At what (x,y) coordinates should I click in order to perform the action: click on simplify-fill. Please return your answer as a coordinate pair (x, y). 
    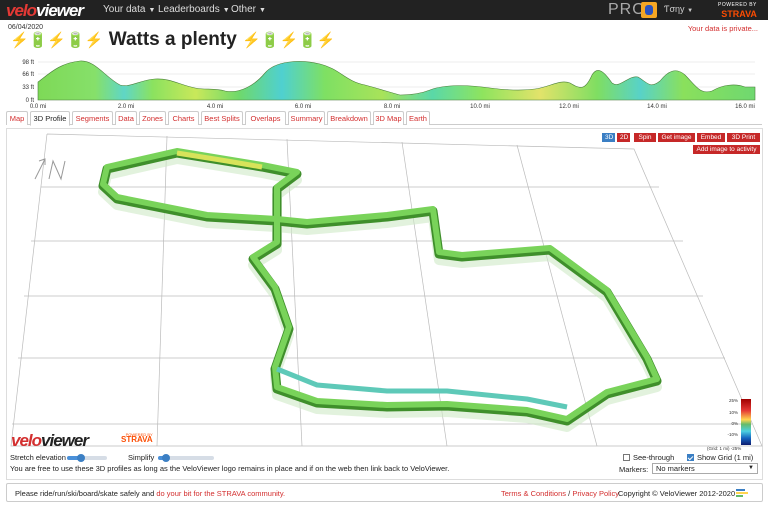
    Looking at the image, I should click on (162, 458).